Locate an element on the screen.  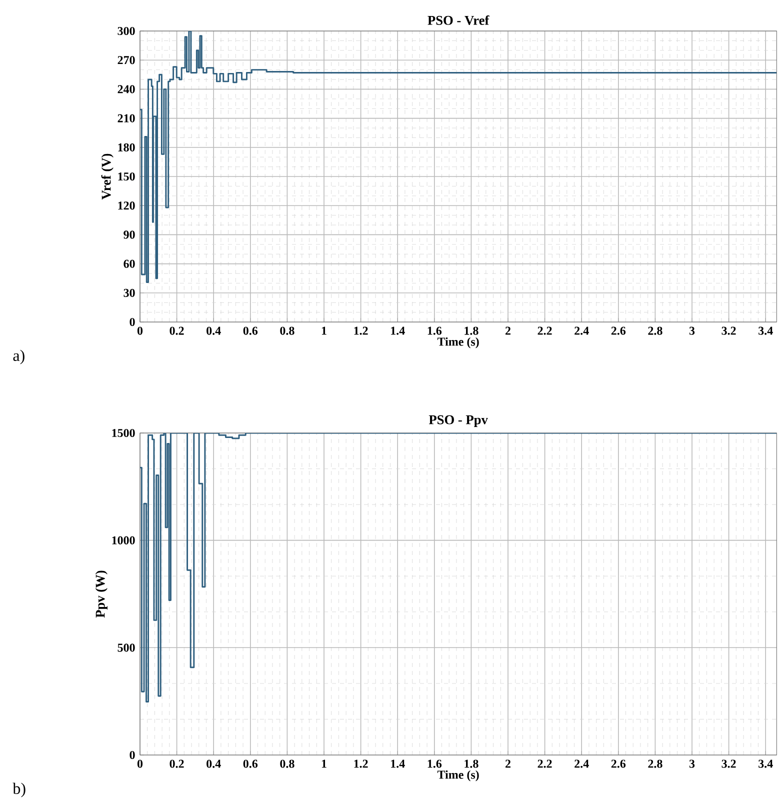
y-tick-label: 300 is located at coordinates (126, 31).